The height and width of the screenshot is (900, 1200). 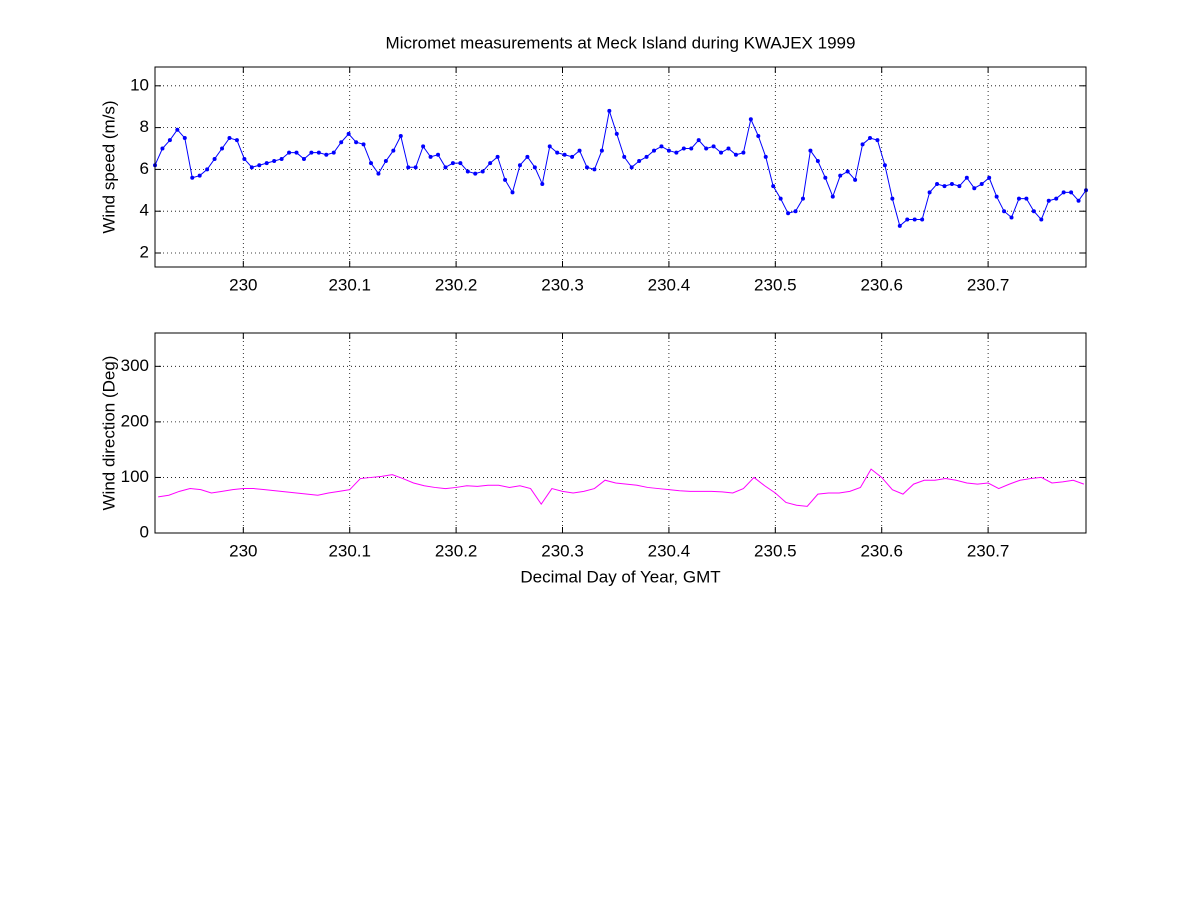 I want to click on x-tick-label: 230.3, so click(x=562, y=550).